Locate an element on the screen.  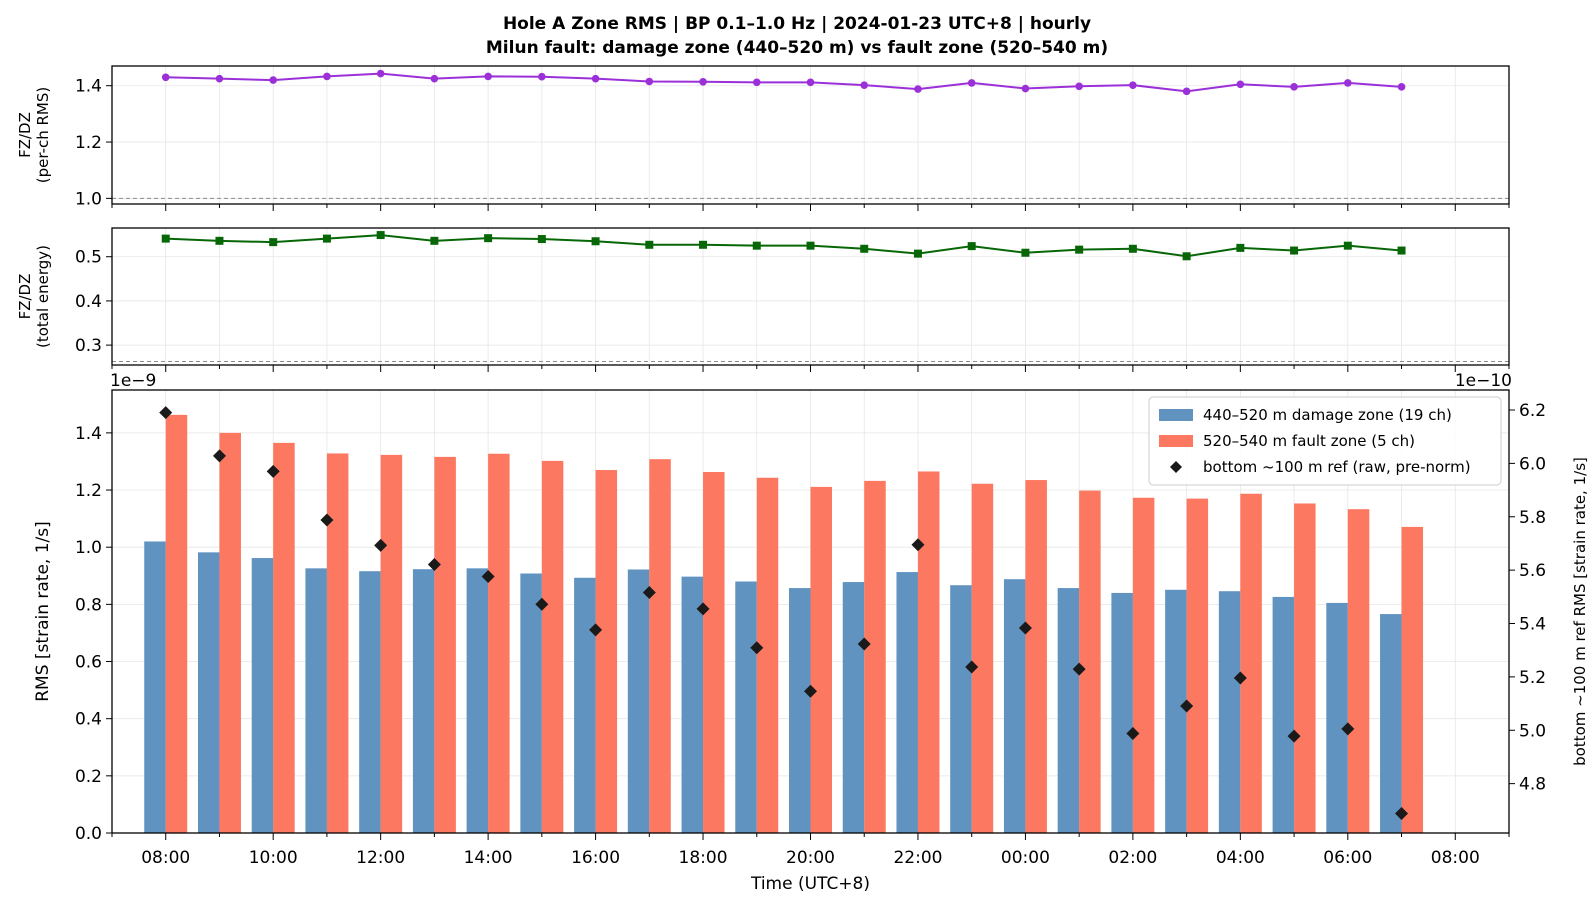
y-axis-label: FZ/DZ is located at coordinates (25, 135).